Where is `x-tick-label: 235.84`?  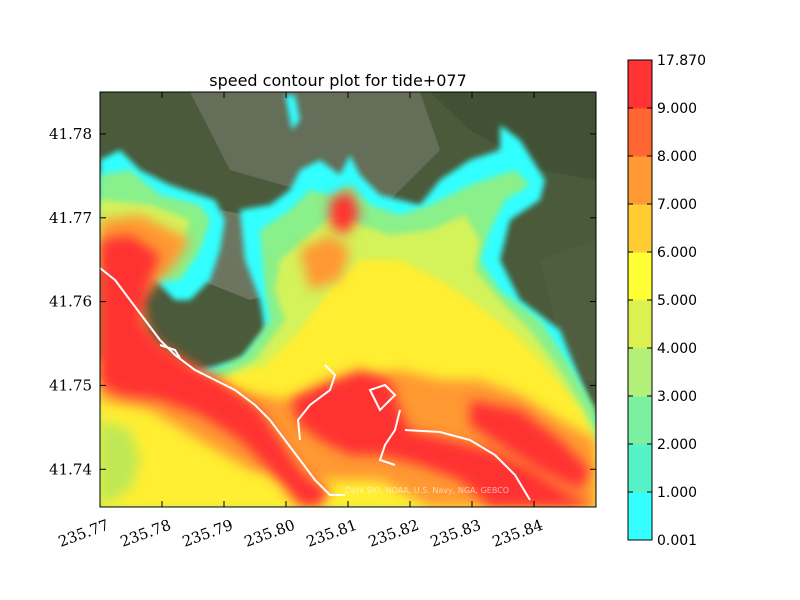 x-tick-label: 235.84 is located at coordinates (517, 533).